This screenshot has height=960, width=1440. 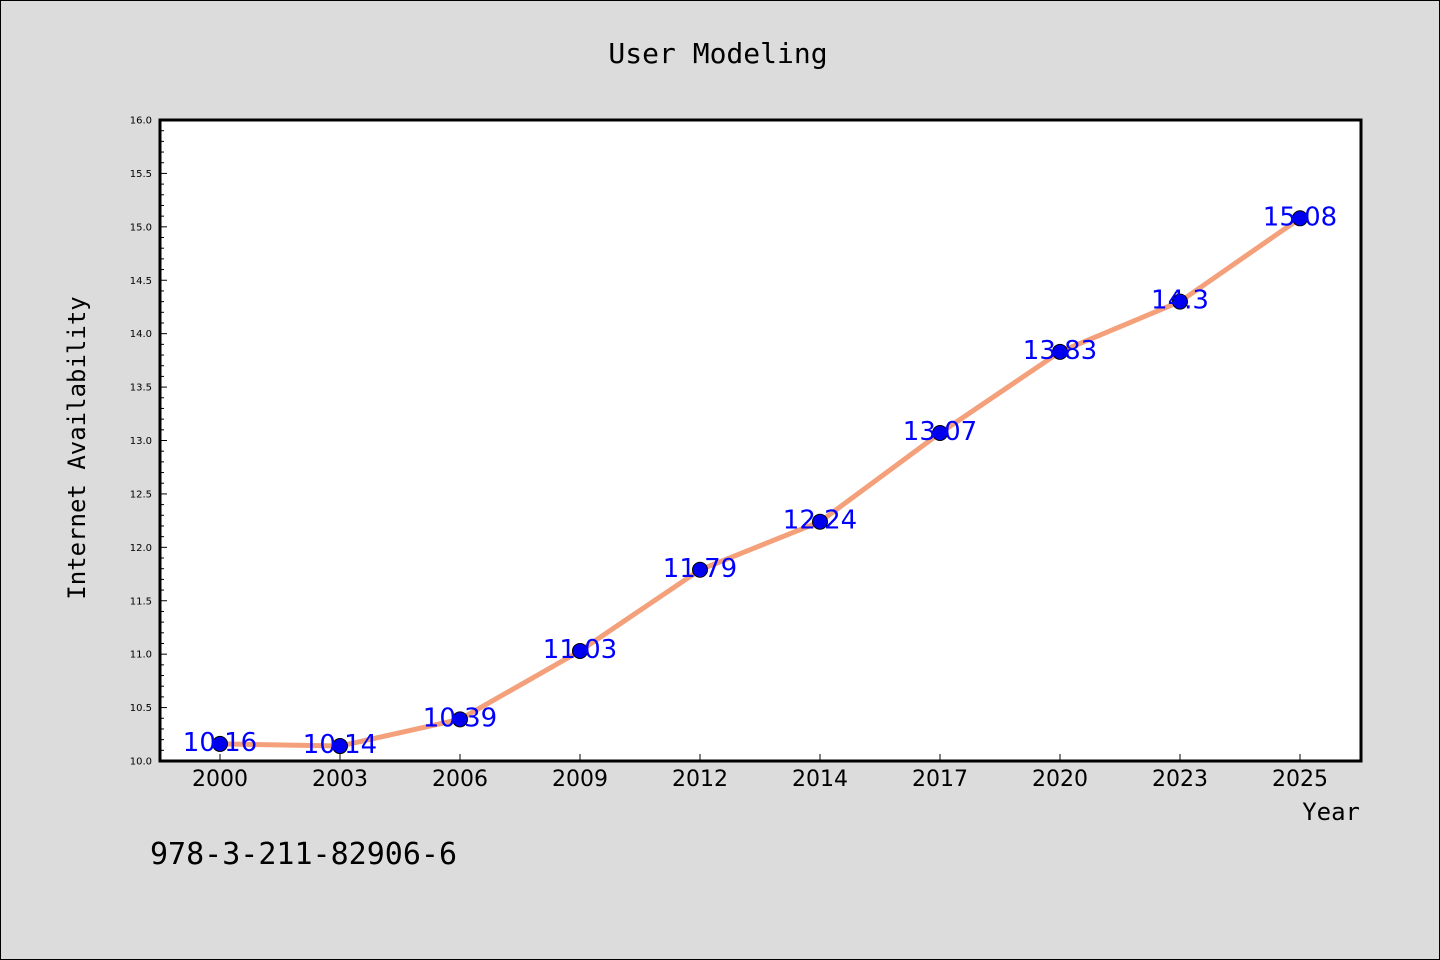 I want to click on y-tick-label: 15.0, so click(x=141, y=227).